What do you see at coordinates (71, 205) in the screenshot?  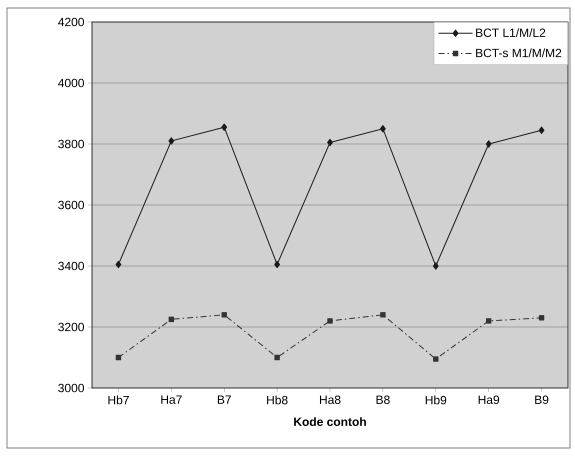 I see `y-tick-label: 3600` at bounding box center [71, 205].